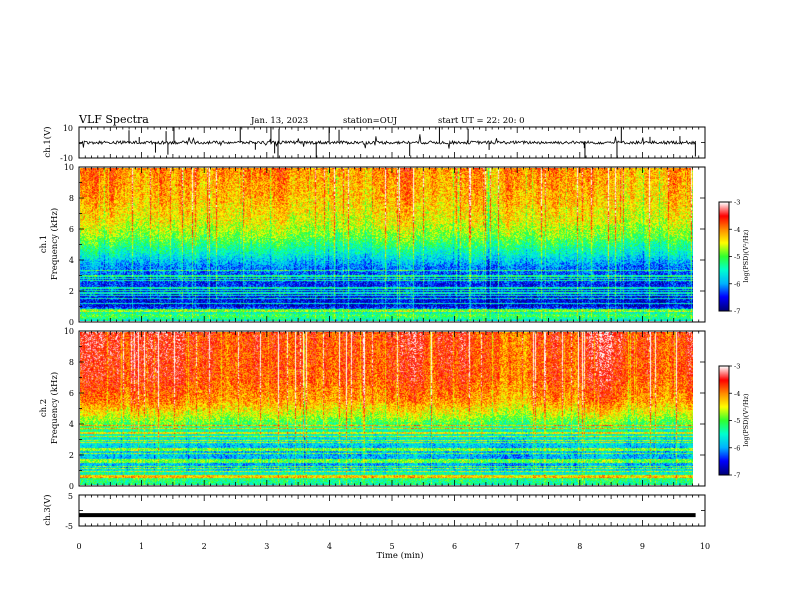  What do you see at coordinates (705, 546) in the screenshot?
I see `time-tick-label: 10` at bounding box center [705, 546].